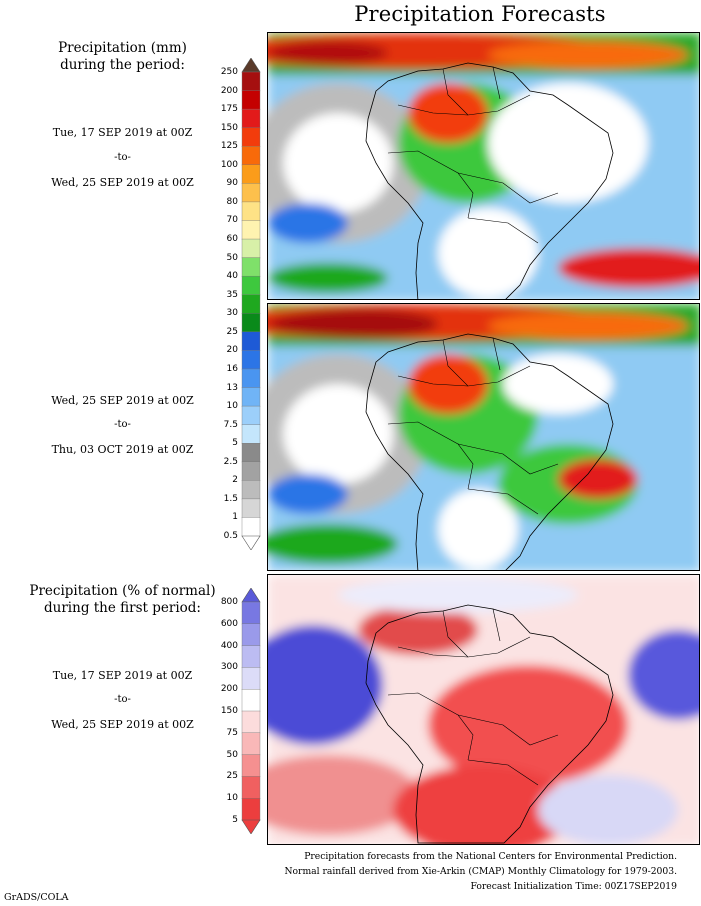 The height and width of the screenshot is (906, 701). I want to click on precip-tick-label: 200, so click(229, 90).